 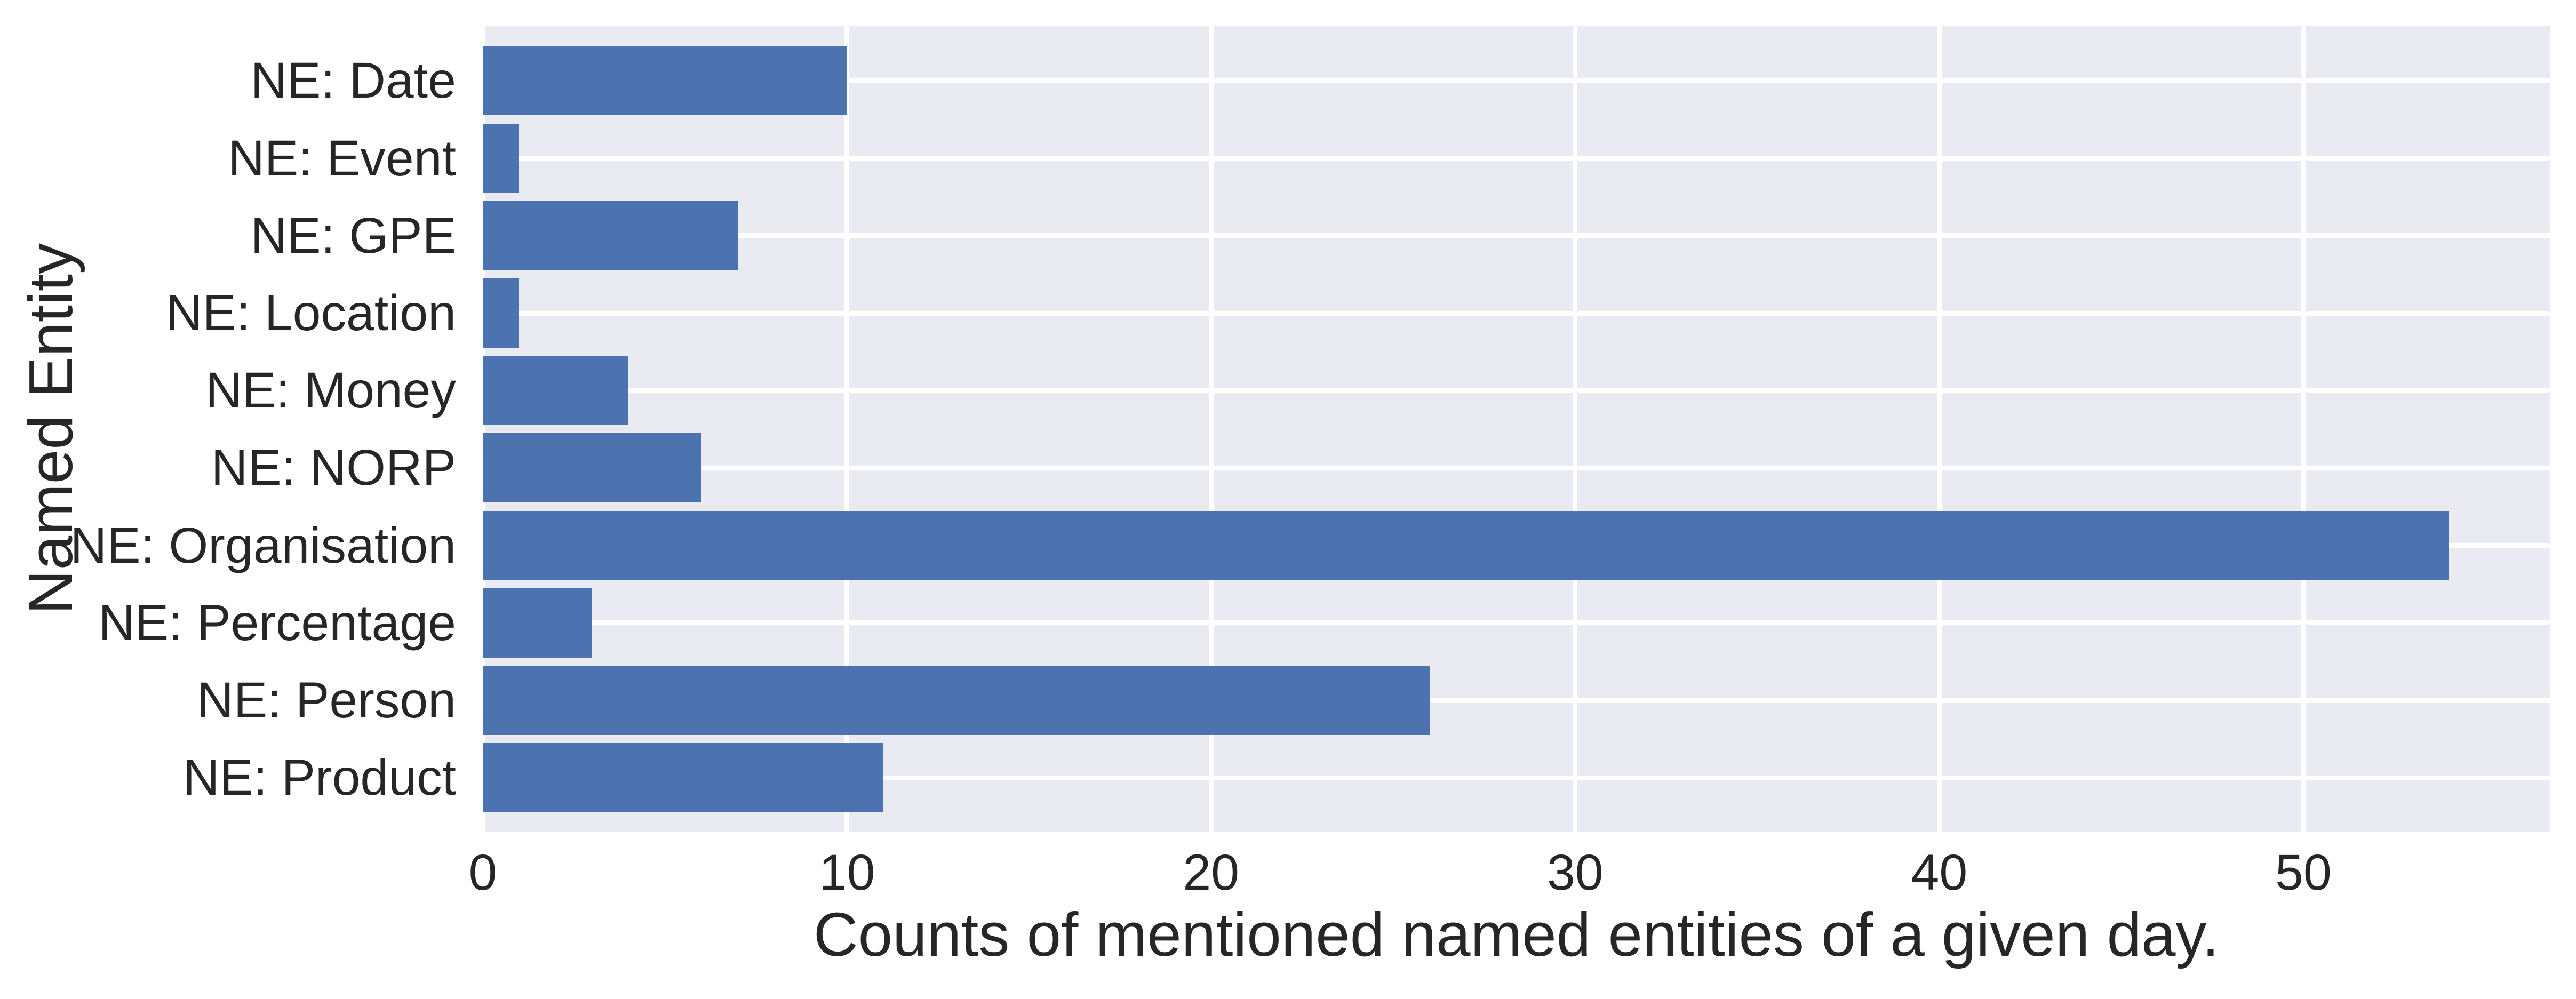 What do you see at coordinates (501, 158) in the screenshot?
I see `bar-ne-event` at bounding box center [501, 158].